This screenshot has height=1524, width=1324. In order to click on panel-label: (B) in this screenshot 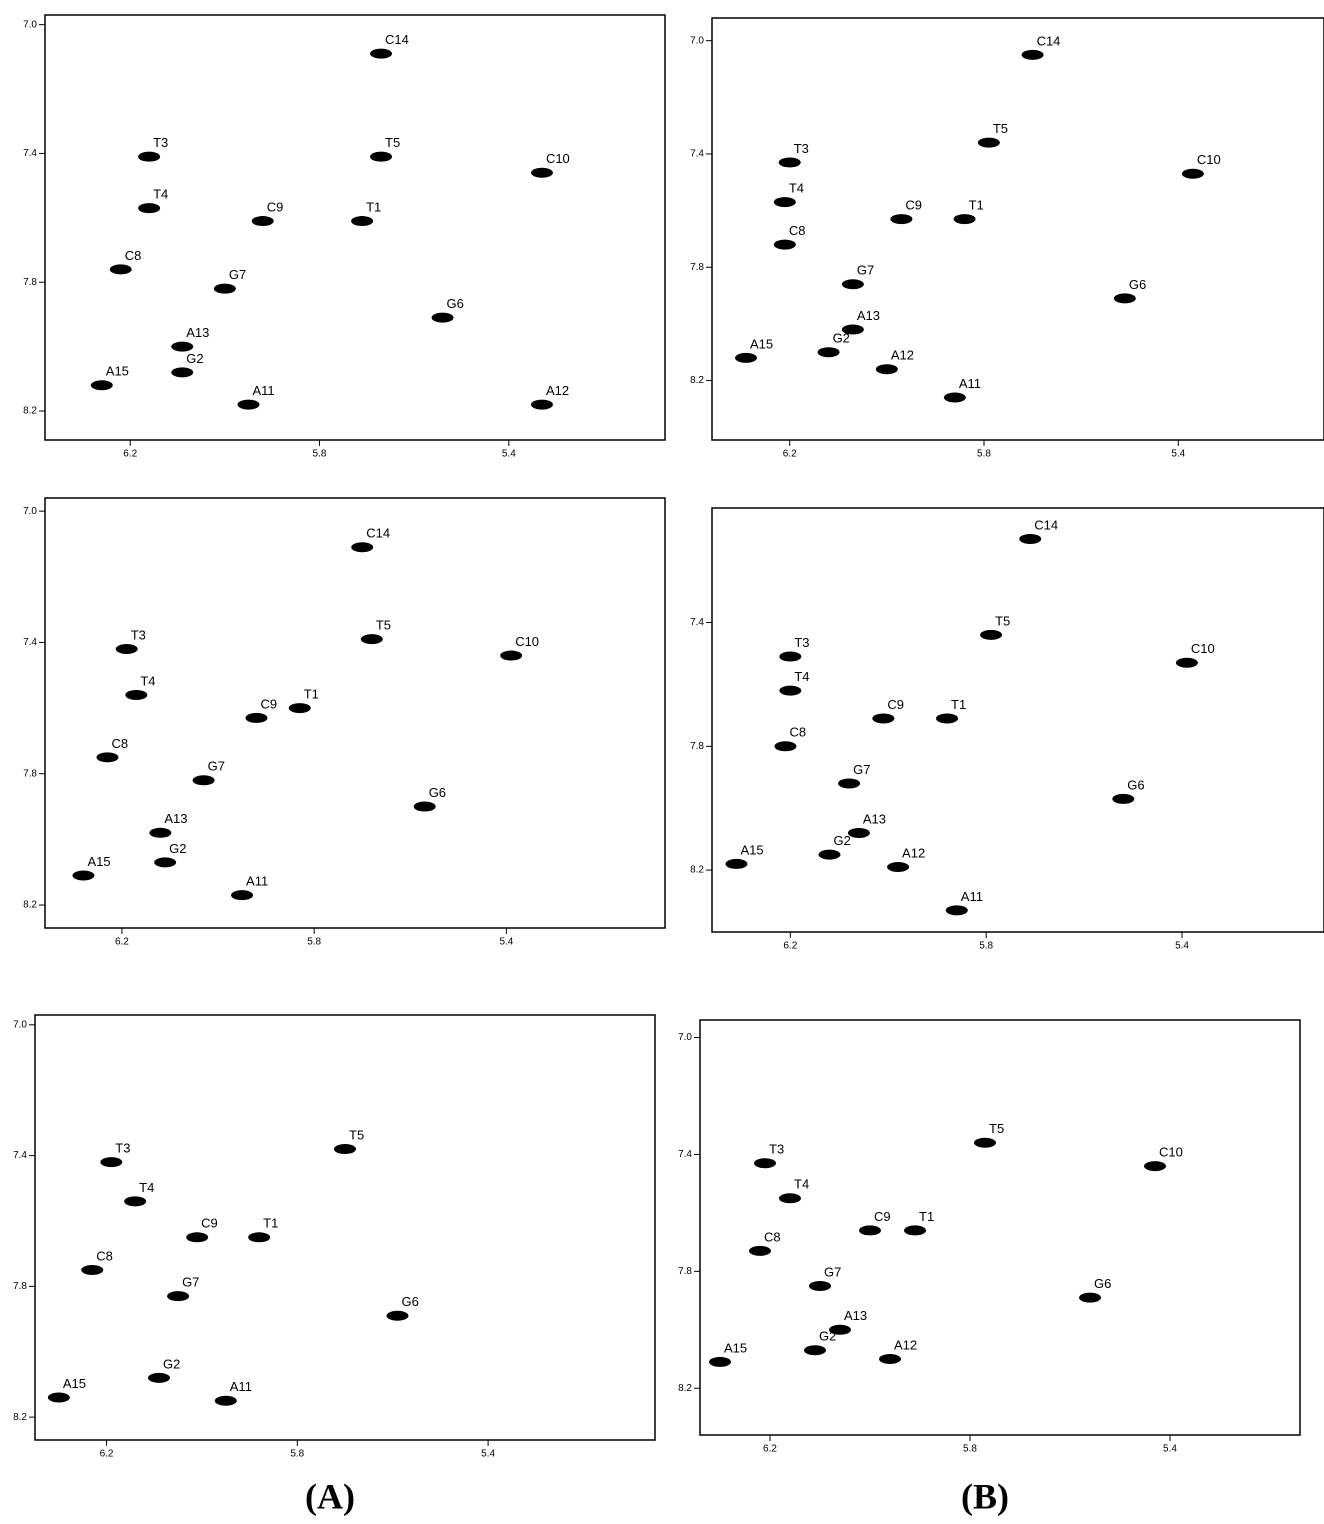, I will do `click(985, 1496)`.